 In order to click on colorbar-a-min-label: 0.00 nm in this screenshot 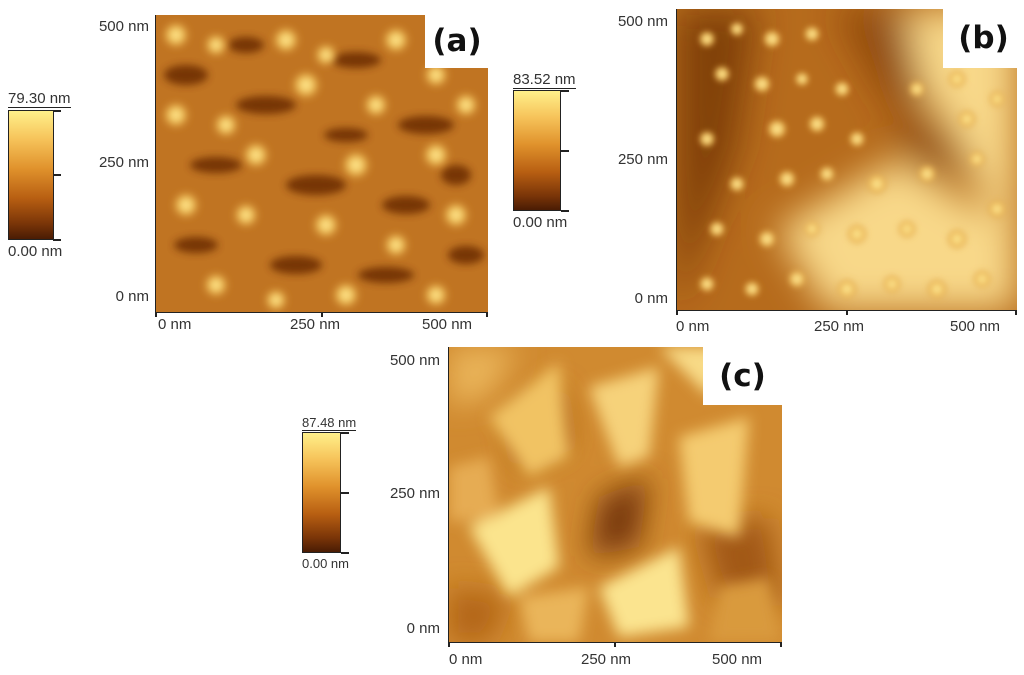, I will do `click(35, 251)`.